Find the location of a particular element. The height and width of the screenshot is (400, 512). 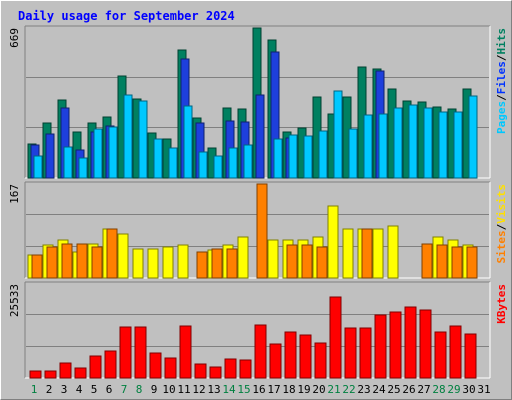

x-tick-label-day-9: 9 is located at coordinates (154, 389).